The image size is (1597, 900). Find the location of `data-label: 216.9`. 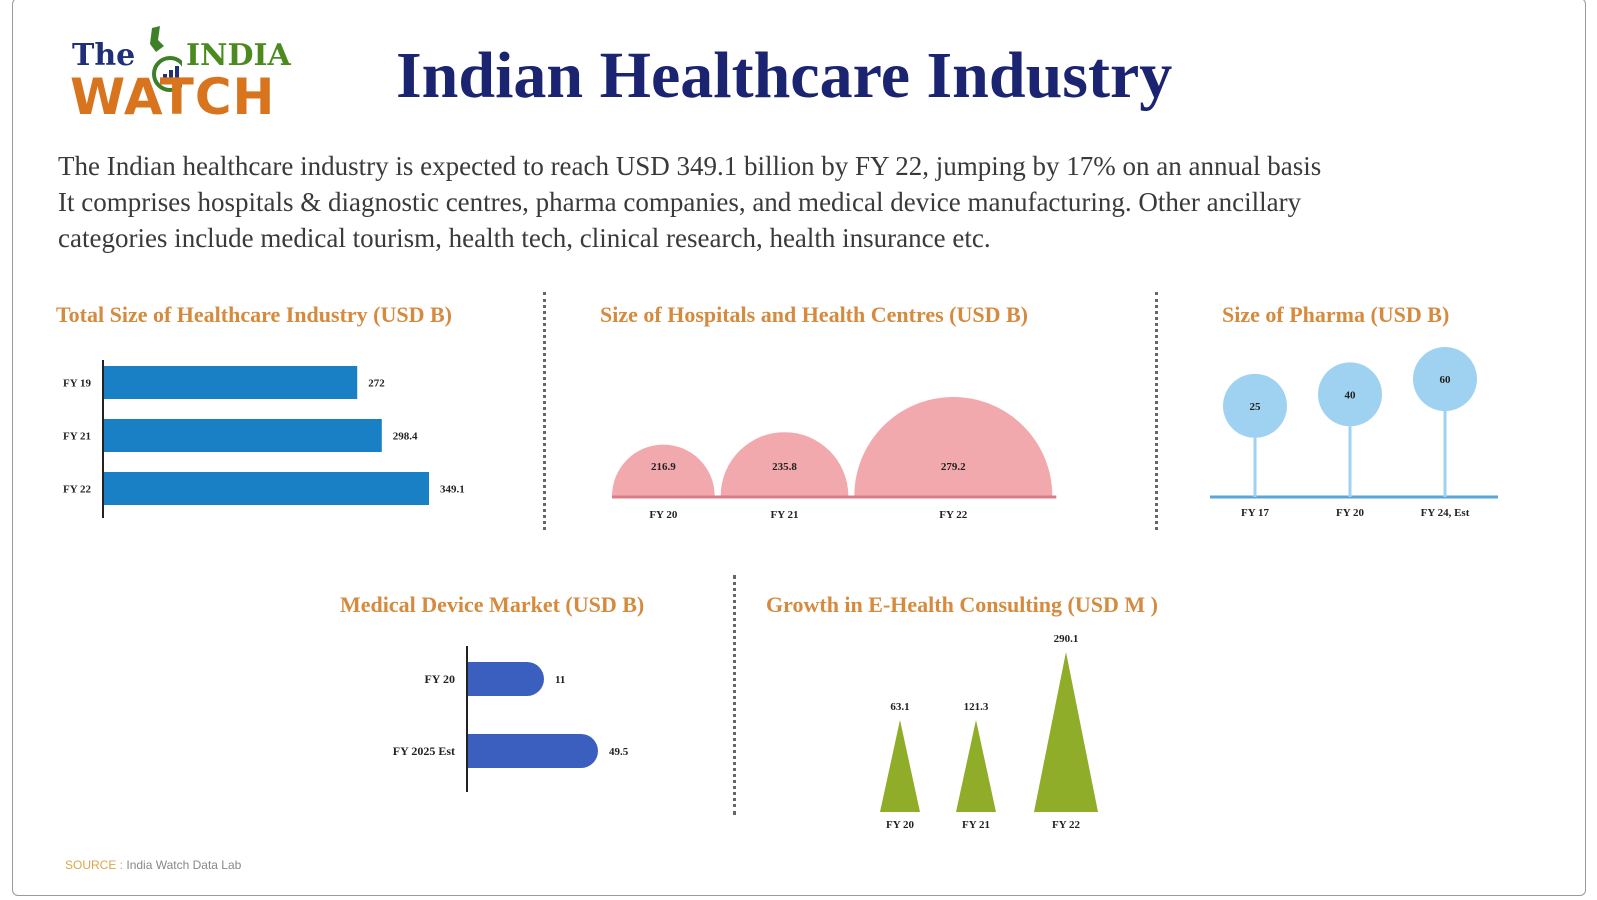

data-label: 216.9 is located at coordinates (663, 467).